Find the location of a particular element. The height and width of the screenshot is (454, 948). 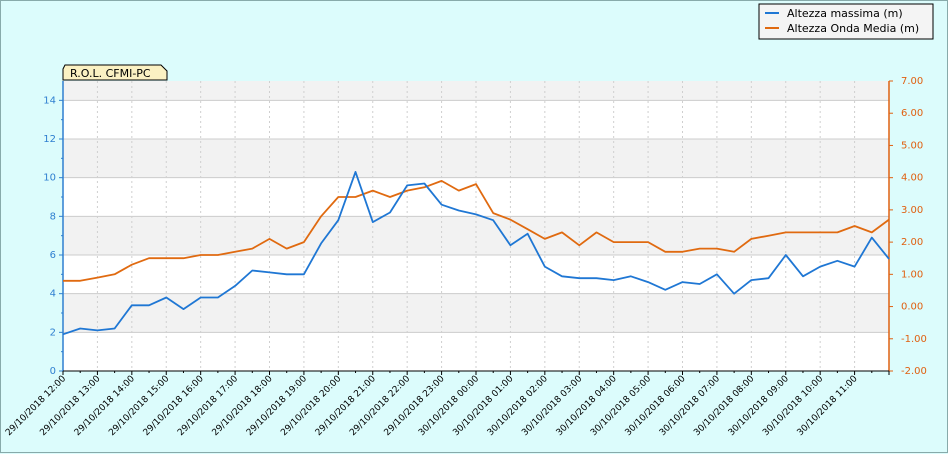

x-tick-label: 29/10/2018 14:00 is located at coordinates (105, 406).